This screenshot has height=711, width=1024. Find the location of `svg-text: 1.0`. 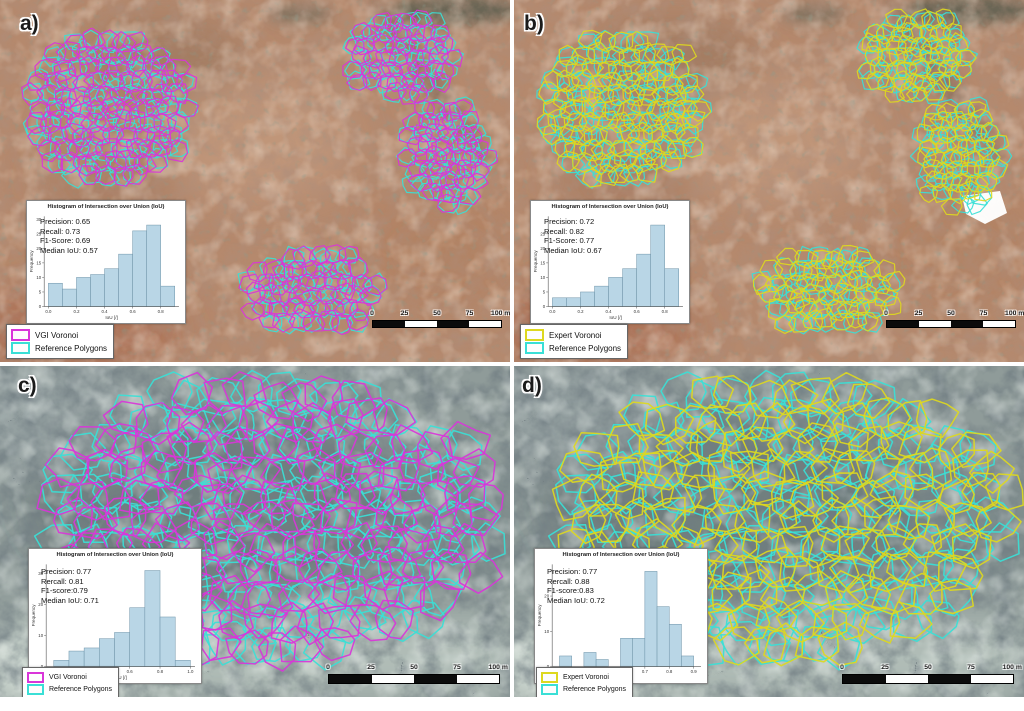

svg-text: 1.0 is located at coordinates (190, 671).